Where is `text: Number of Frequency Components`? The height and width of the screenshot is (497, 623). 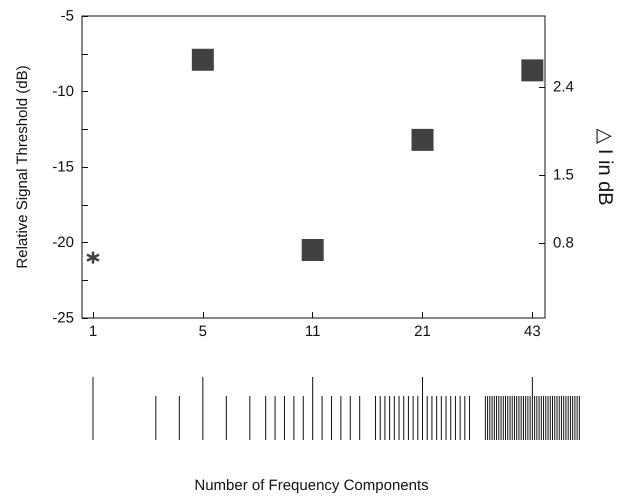 text: Number of Frequency Components is located at coordinates (311, 485).